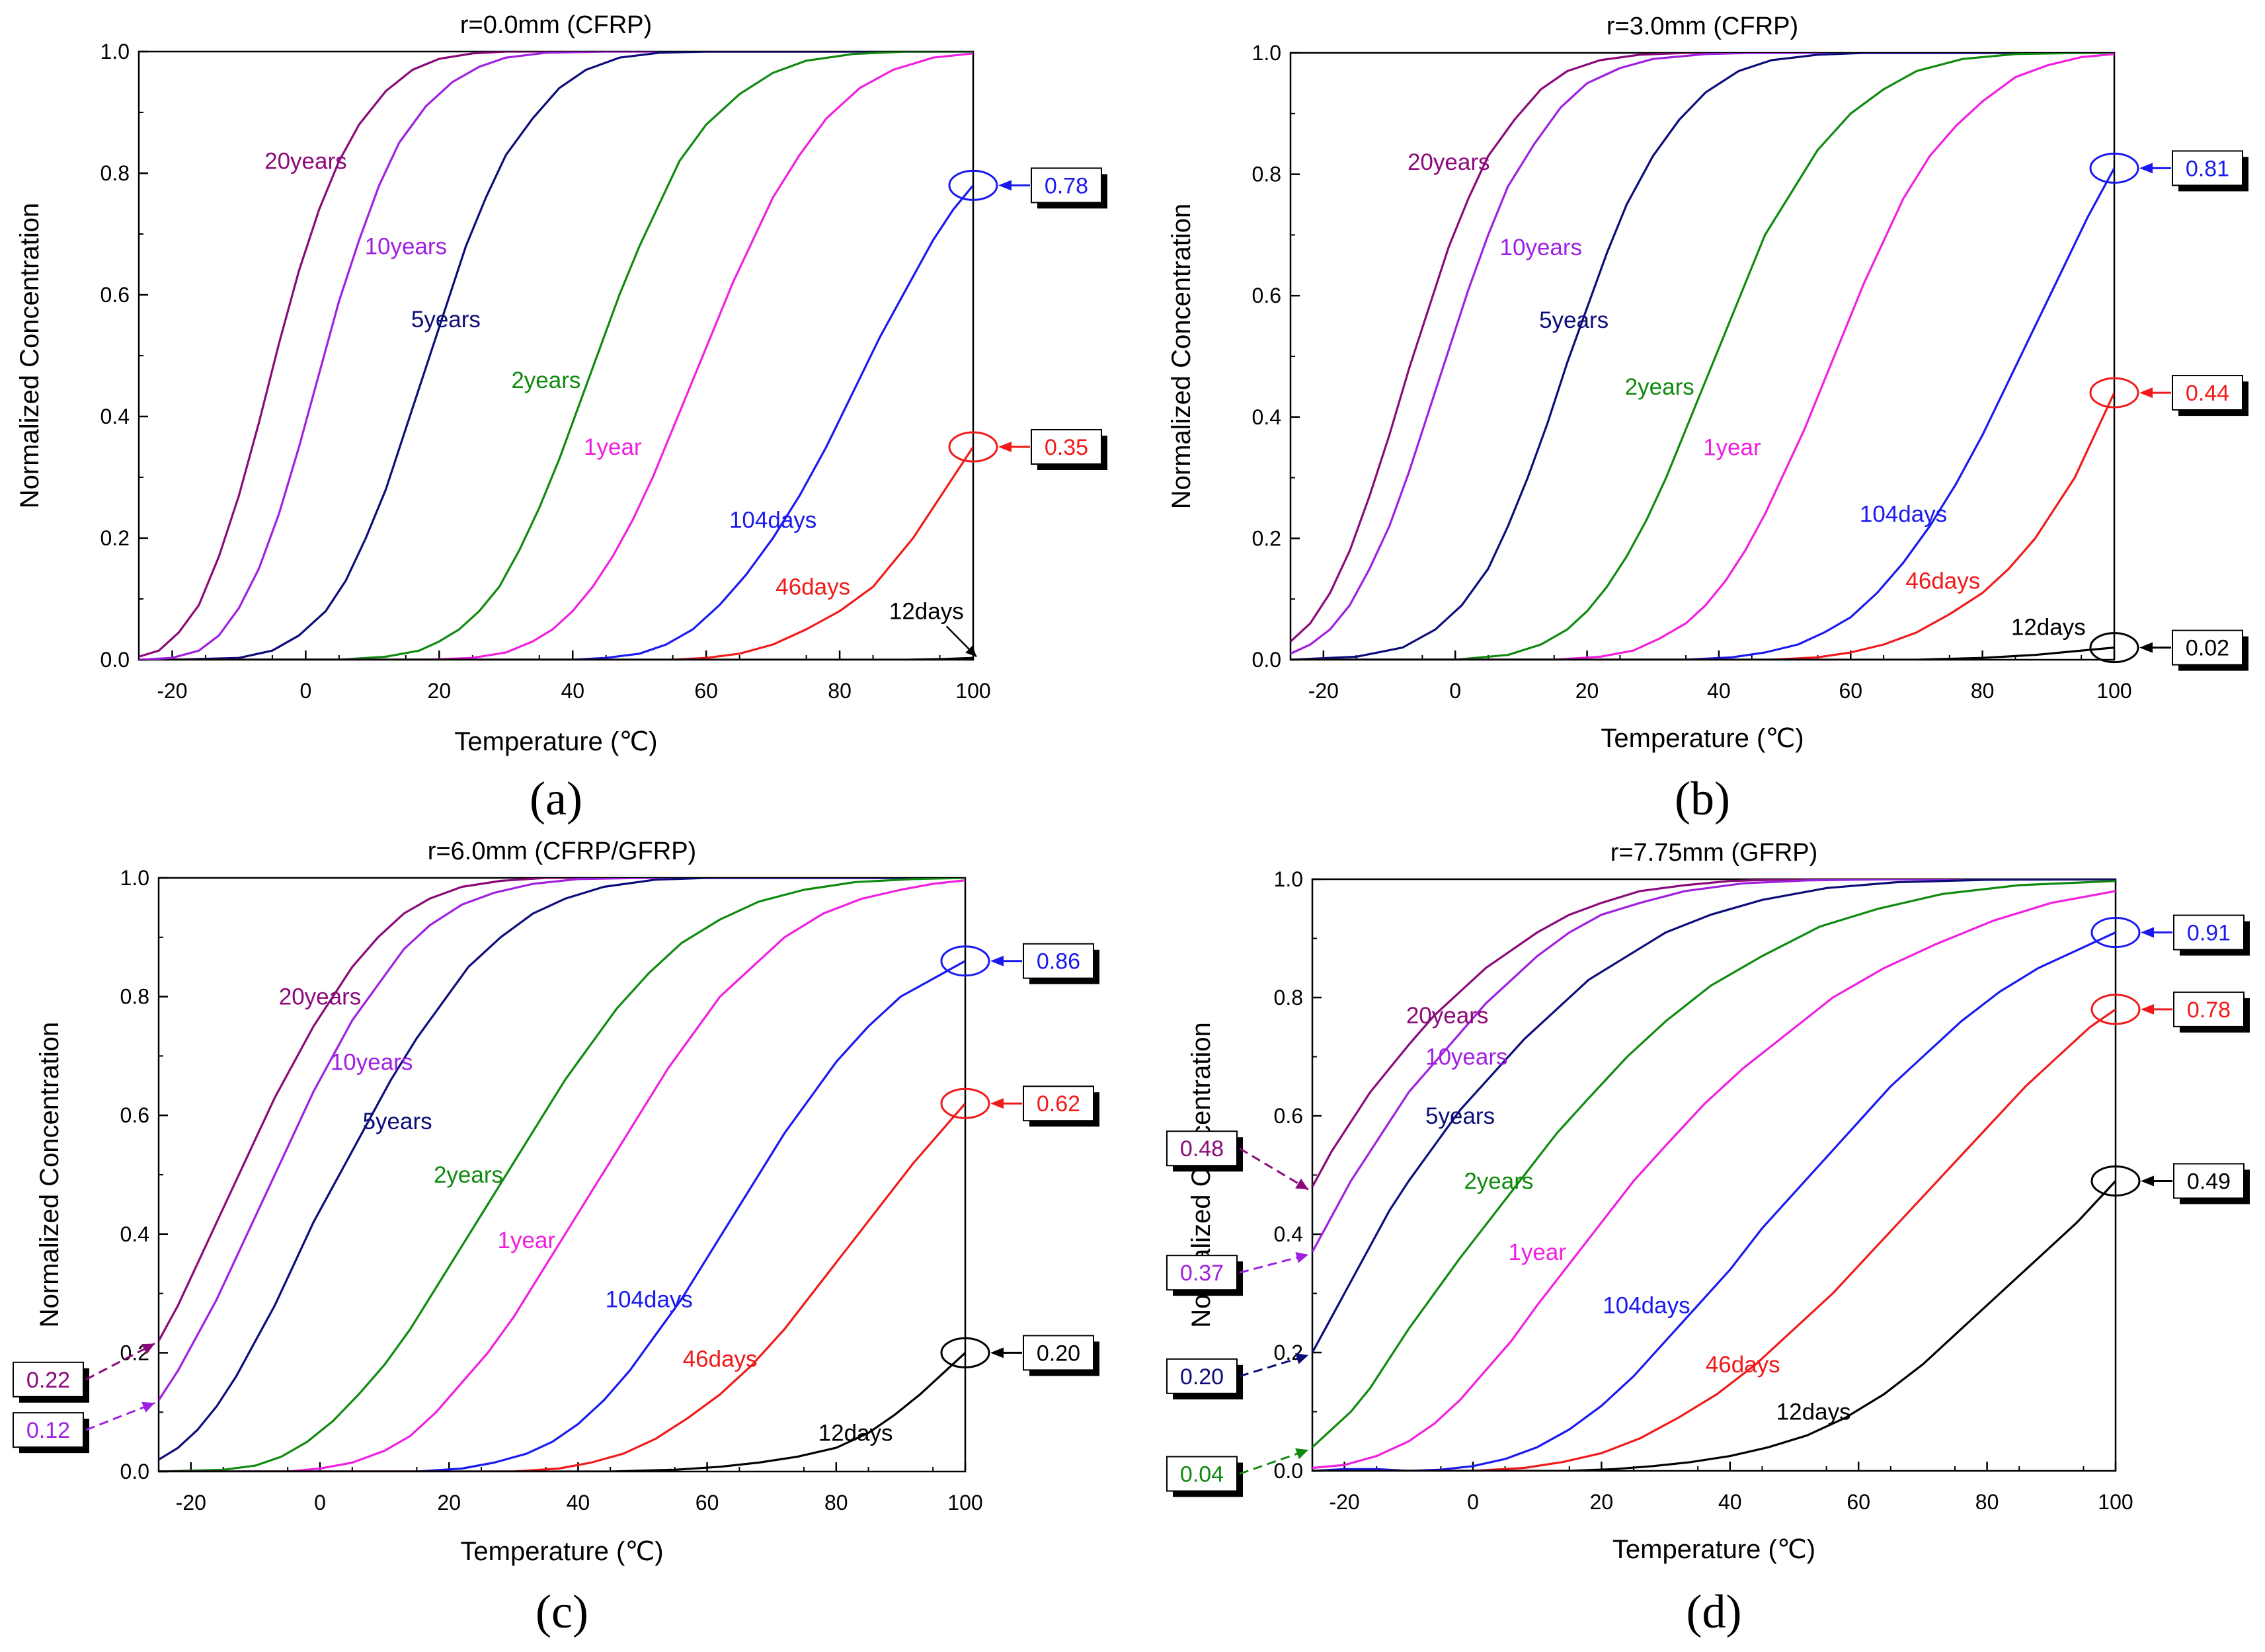  What do you see at coordinates (1714, 1239) in the screenshot?
I see `series-line-46days` at bounding box center [1714, 1239].